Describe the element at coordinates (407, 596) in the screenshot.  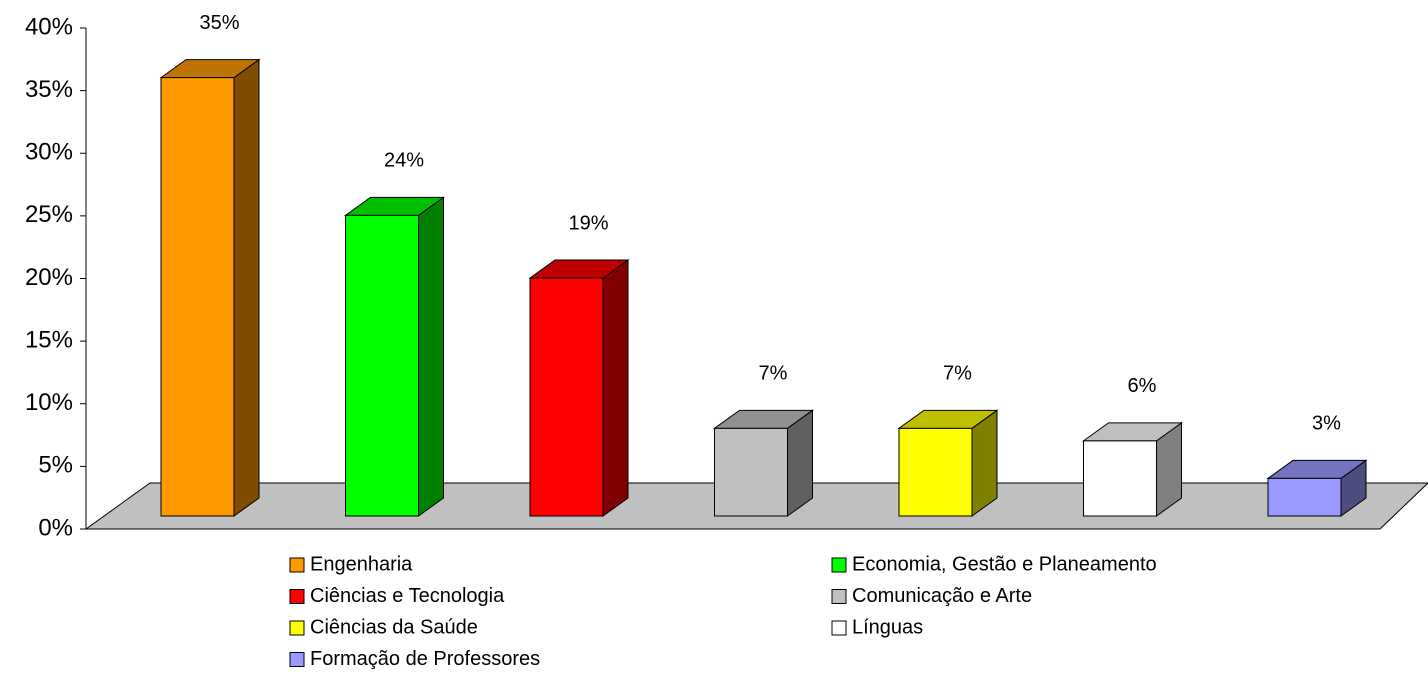
I see `legend-label: Ciências e Tecnologia` at that location.